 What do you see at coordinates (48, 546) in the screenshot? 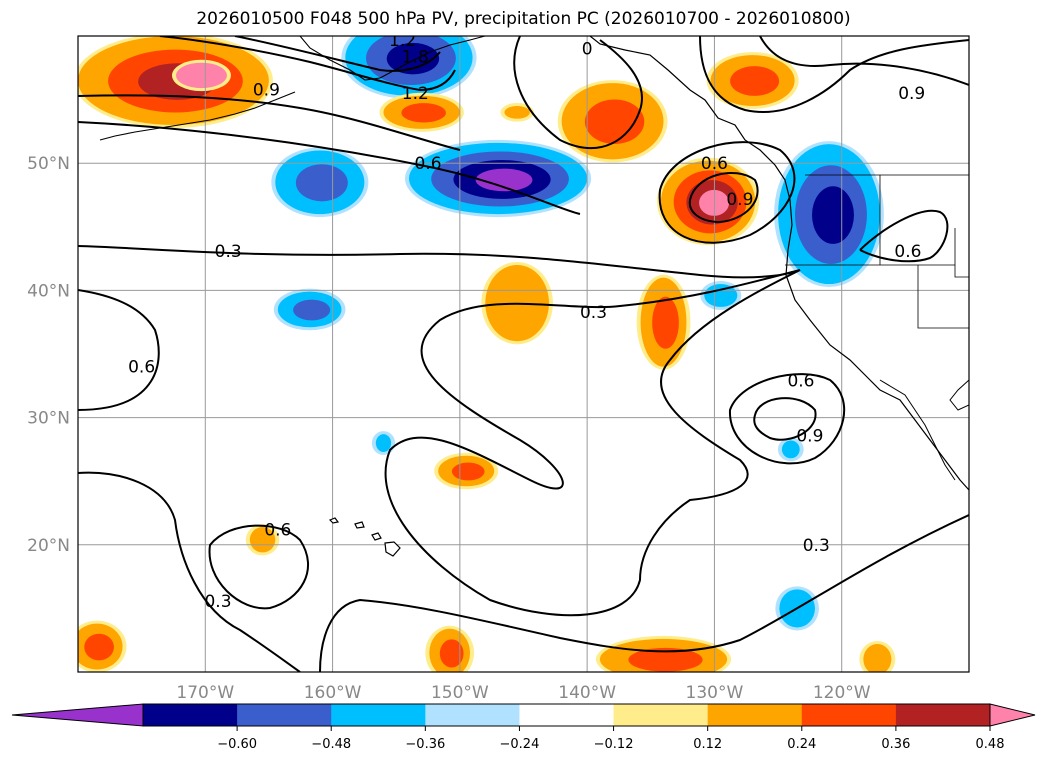
I see `lat-tick-label: 20°N` at bounding box center [48, 546].